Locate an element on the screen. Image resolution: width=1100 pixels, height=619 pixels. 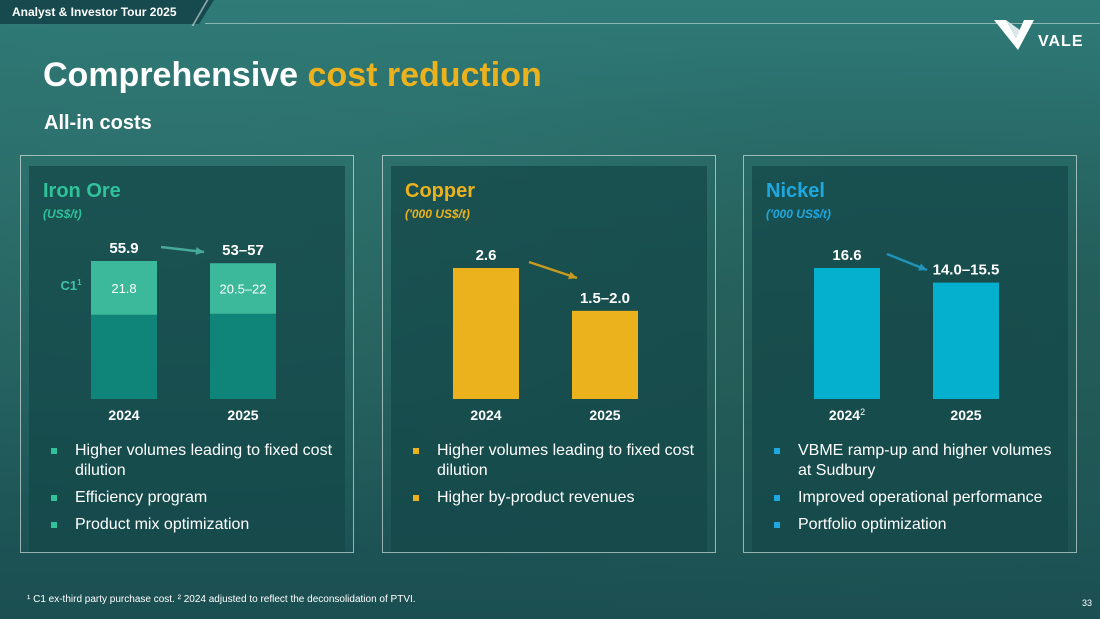
bullet-item: Efficiency program is located at coordinates (194, 498).